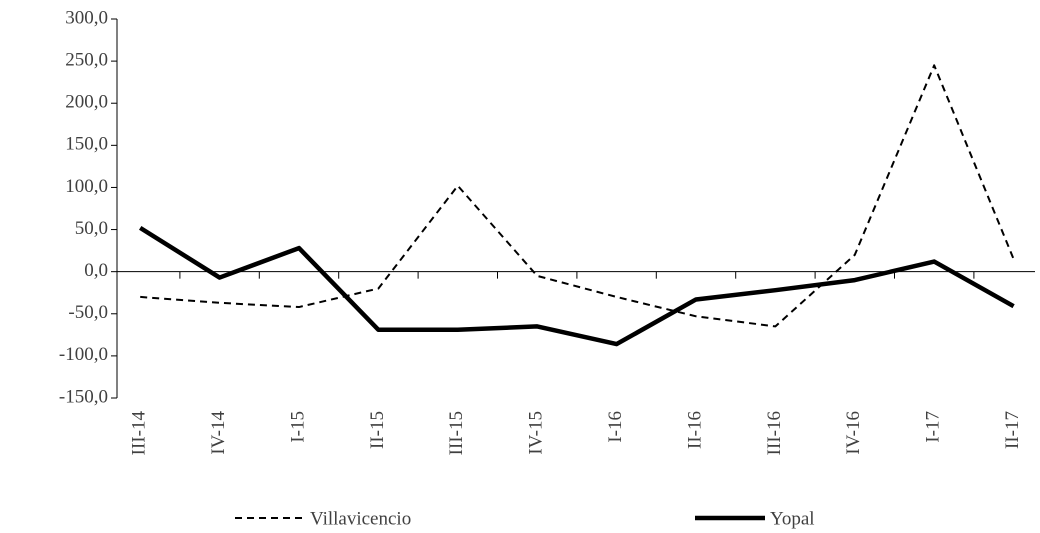 The image size is (1040, 533). I want to click on y-tick-label: -150,0, so click(83, 396).